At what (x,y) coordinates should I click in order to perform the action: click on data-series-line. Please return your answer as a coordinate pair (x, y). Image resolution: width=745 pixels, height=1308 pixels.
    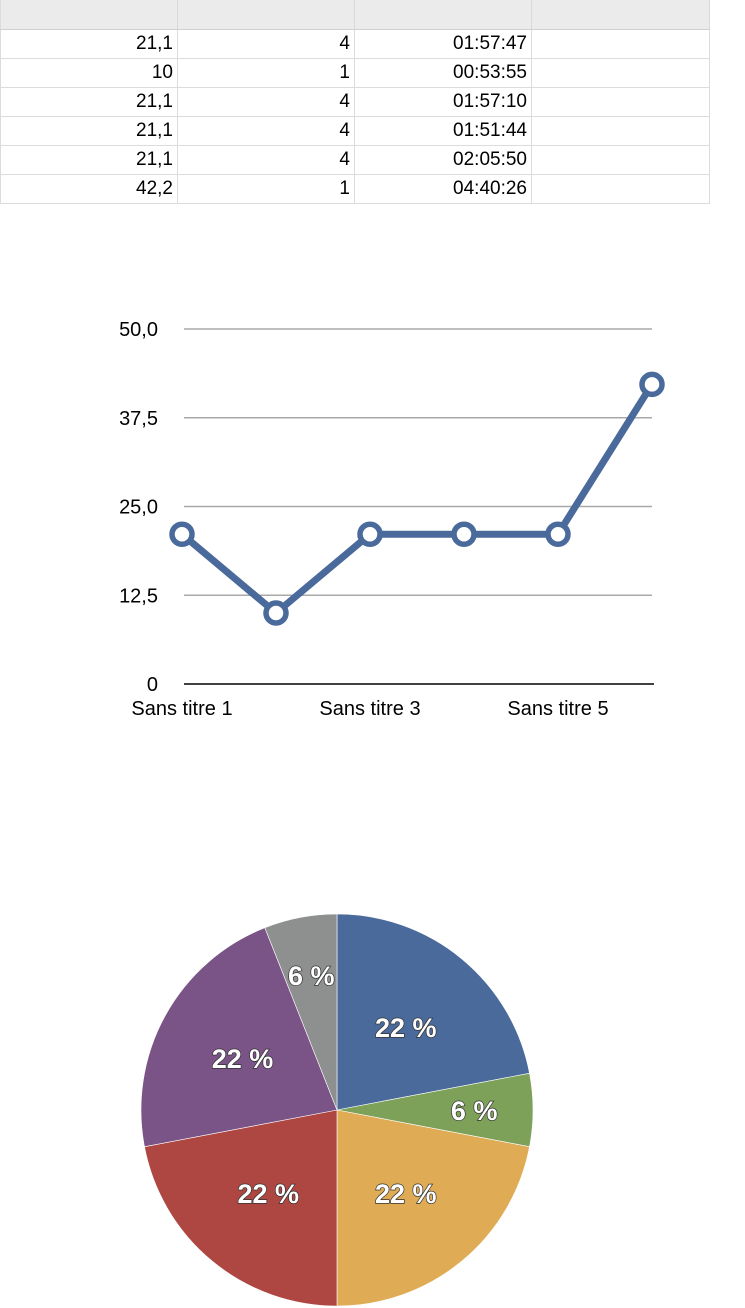
    Looking at the image, I should click on (417, 498).